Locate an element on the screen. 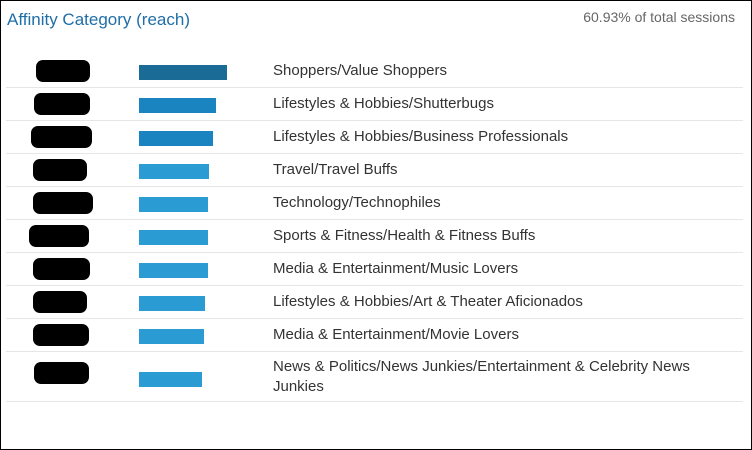 This screenshot has height=450, width=752. affinity-category-label: Technology/Technophiles is located at coordinates (357, 202).